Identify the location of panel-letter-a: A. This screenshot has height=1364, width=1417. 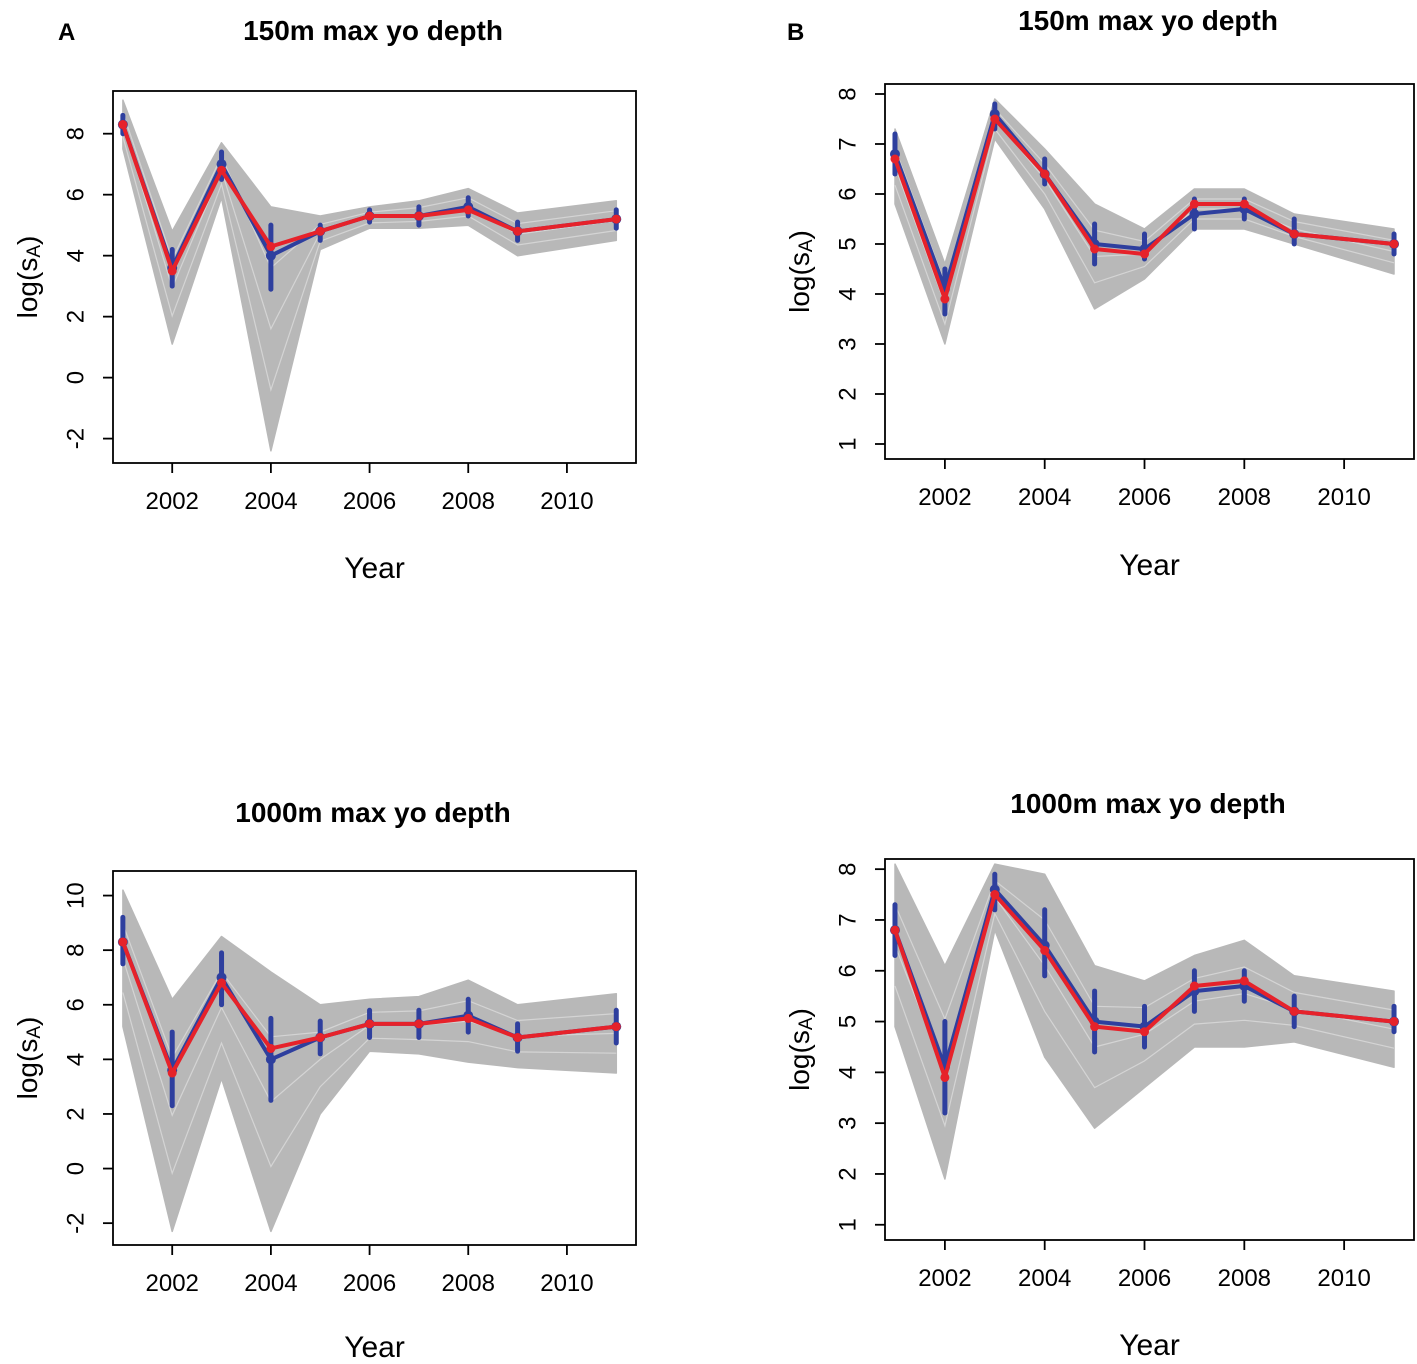
(66, 32).